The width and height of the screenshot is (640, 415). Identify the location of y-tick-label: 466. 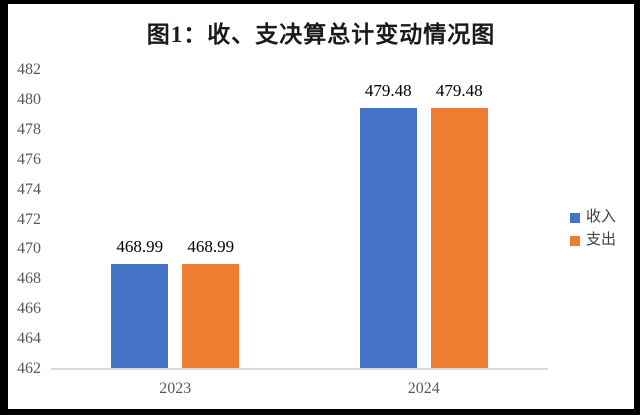
(29, 309).